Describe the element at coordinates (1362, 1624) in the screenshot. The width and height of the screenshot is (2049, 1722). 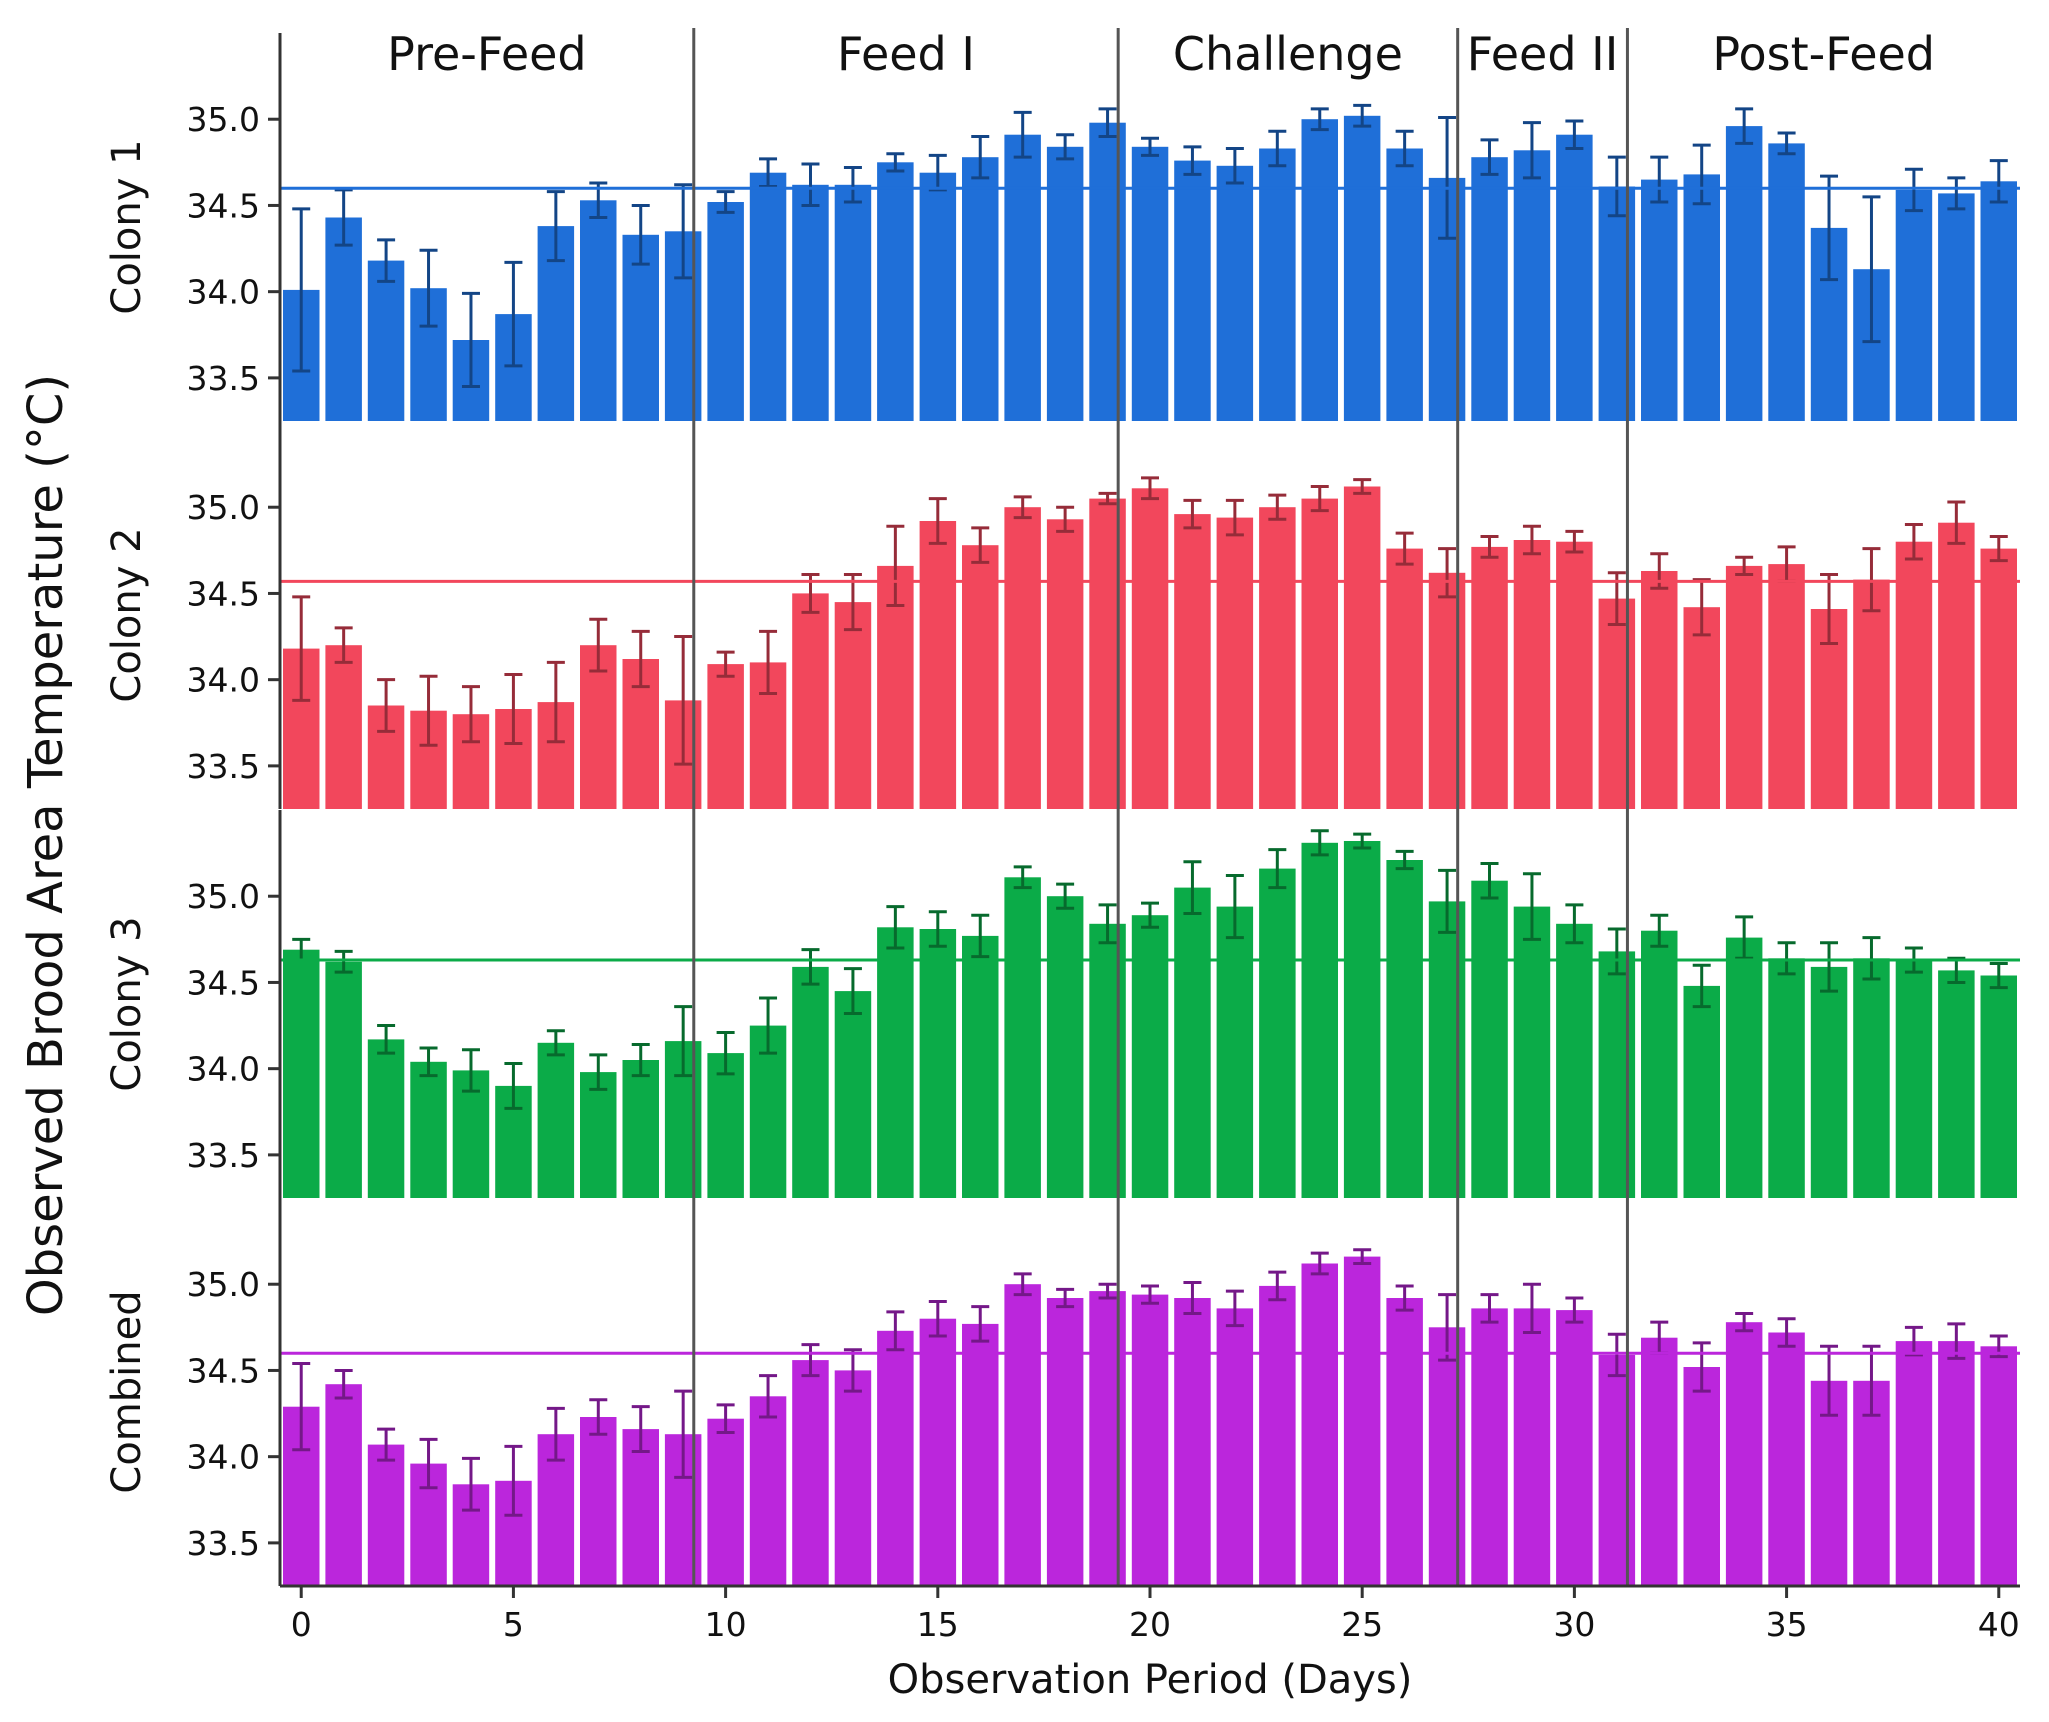
I see `x-tick-label: 25` at that location.